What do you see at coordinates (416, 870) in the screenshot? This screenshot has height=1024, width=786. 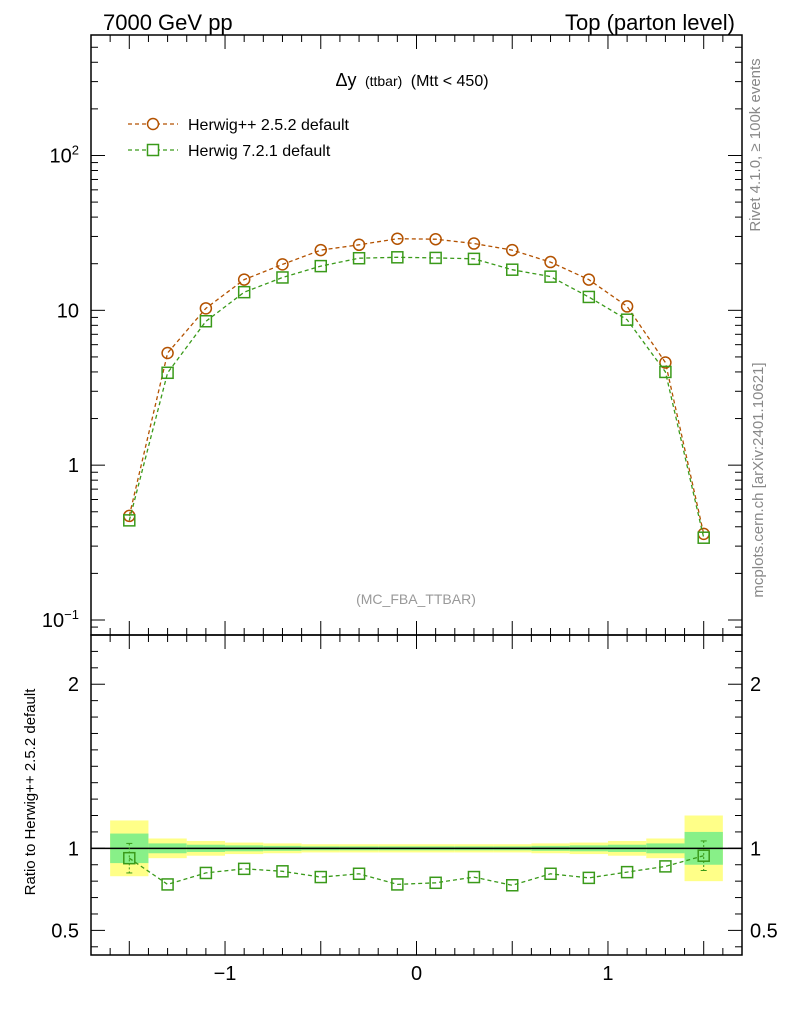 I see `ratio-herwig7-line` at bounding box center [416, 870].